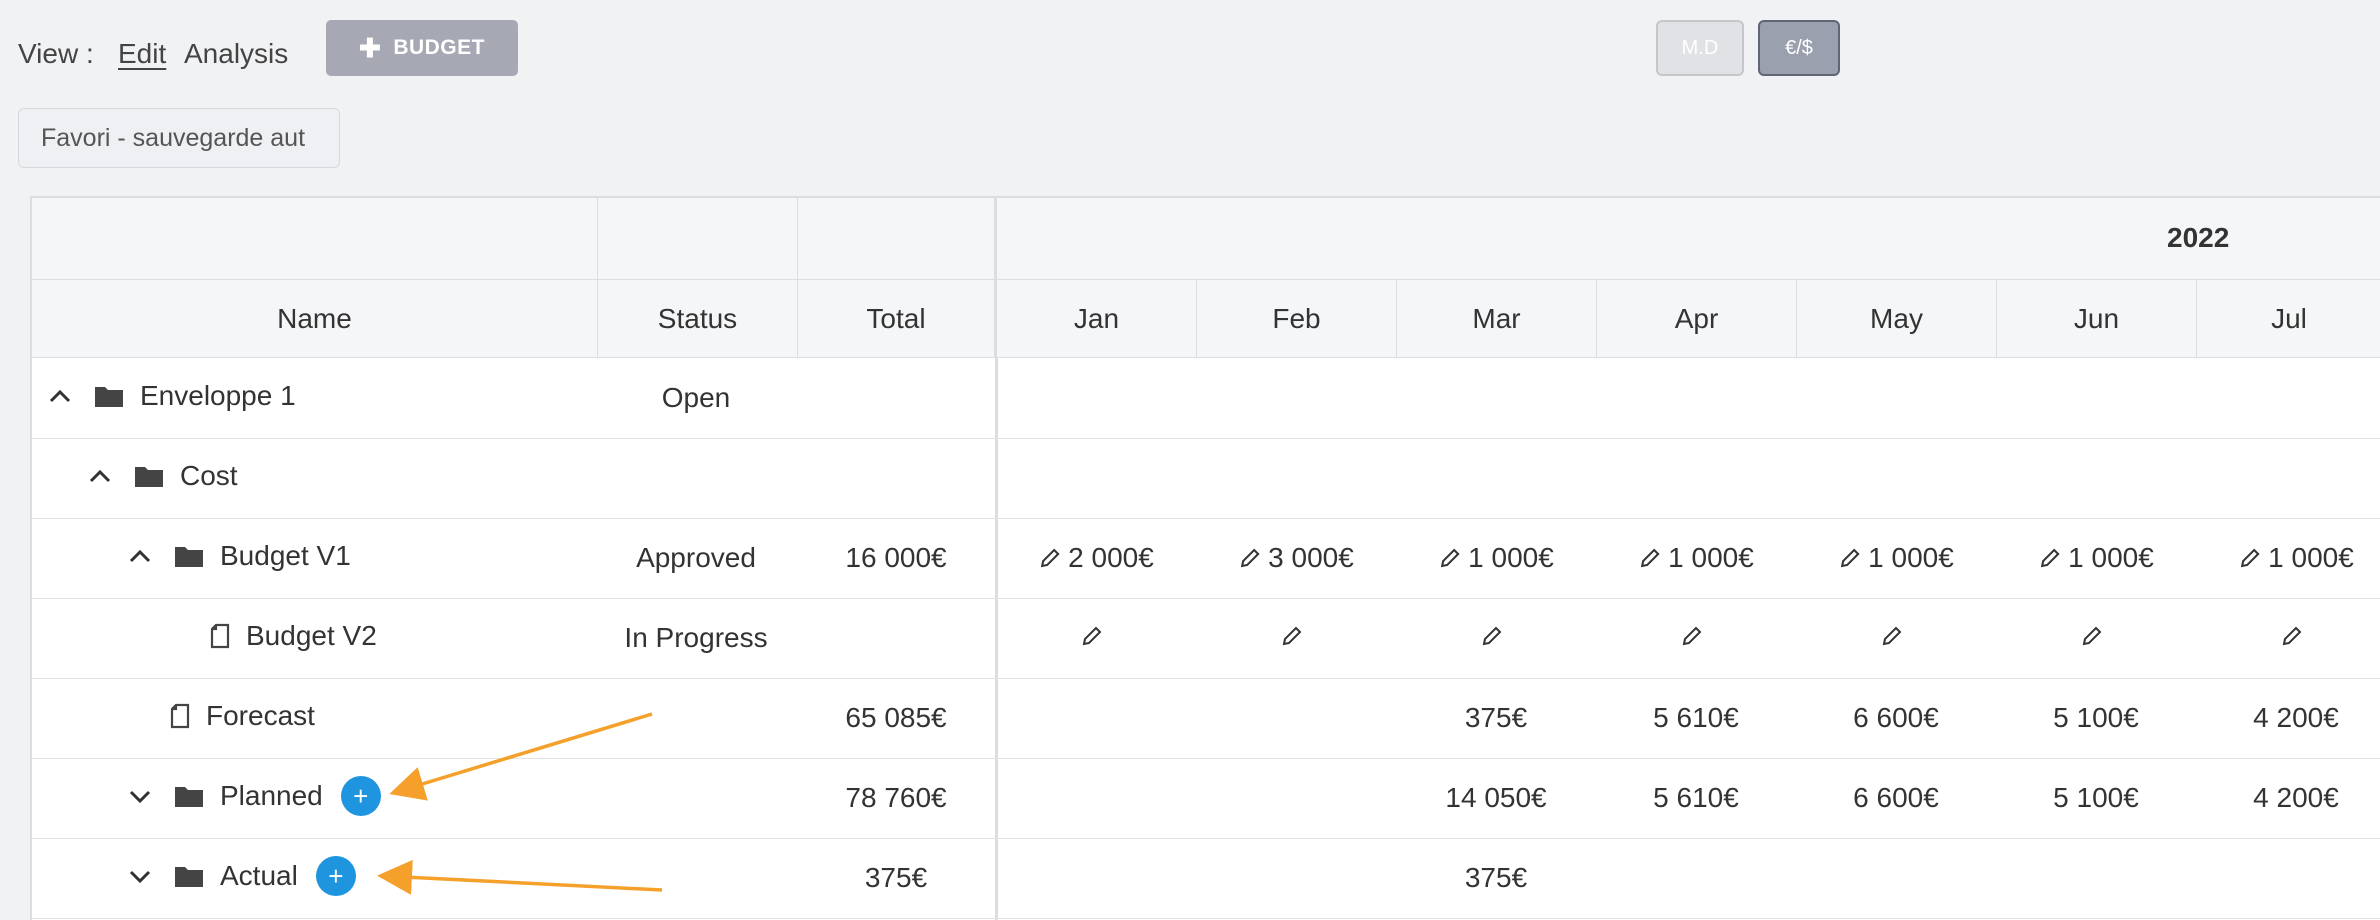 The image size is (2380, 920). I want to click on total-value: 375€, so click(896, 877).